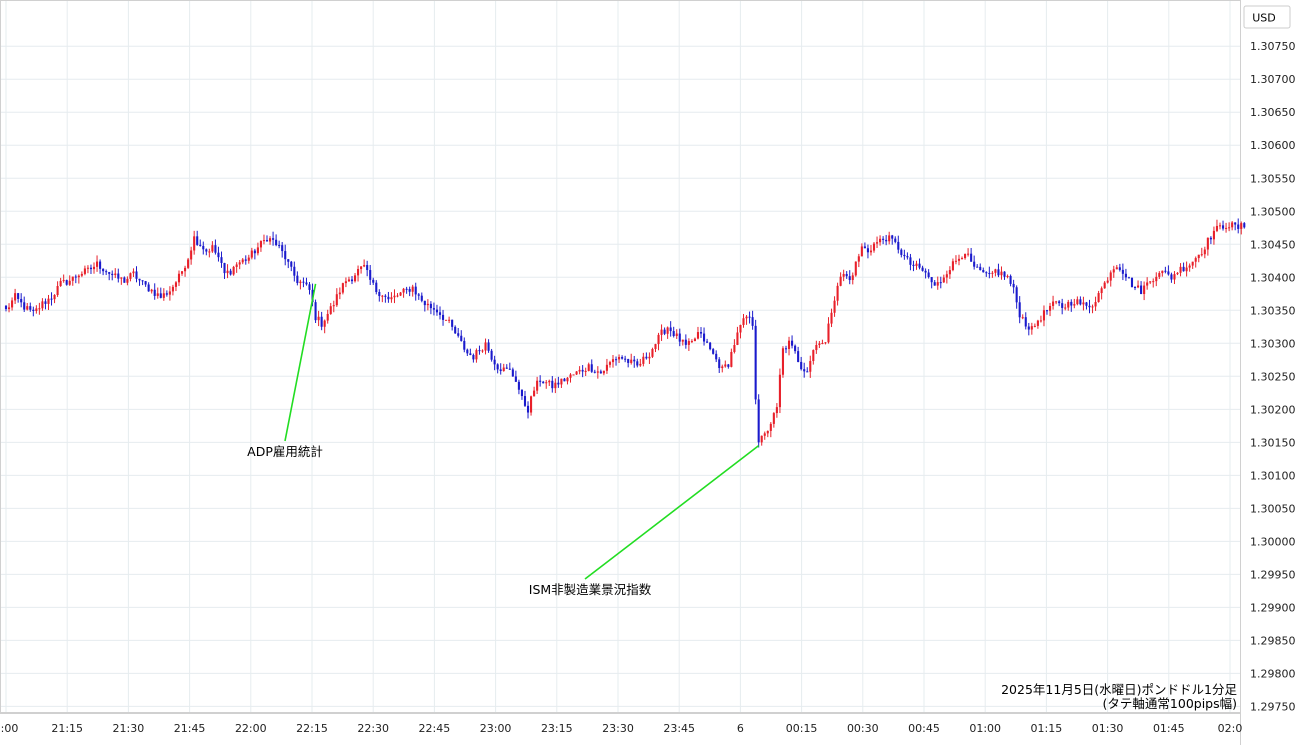  I want to click on chart-note-line-1: 2025年11月5日(水曜日)ポンドドル1分足, so click(1119, 689).